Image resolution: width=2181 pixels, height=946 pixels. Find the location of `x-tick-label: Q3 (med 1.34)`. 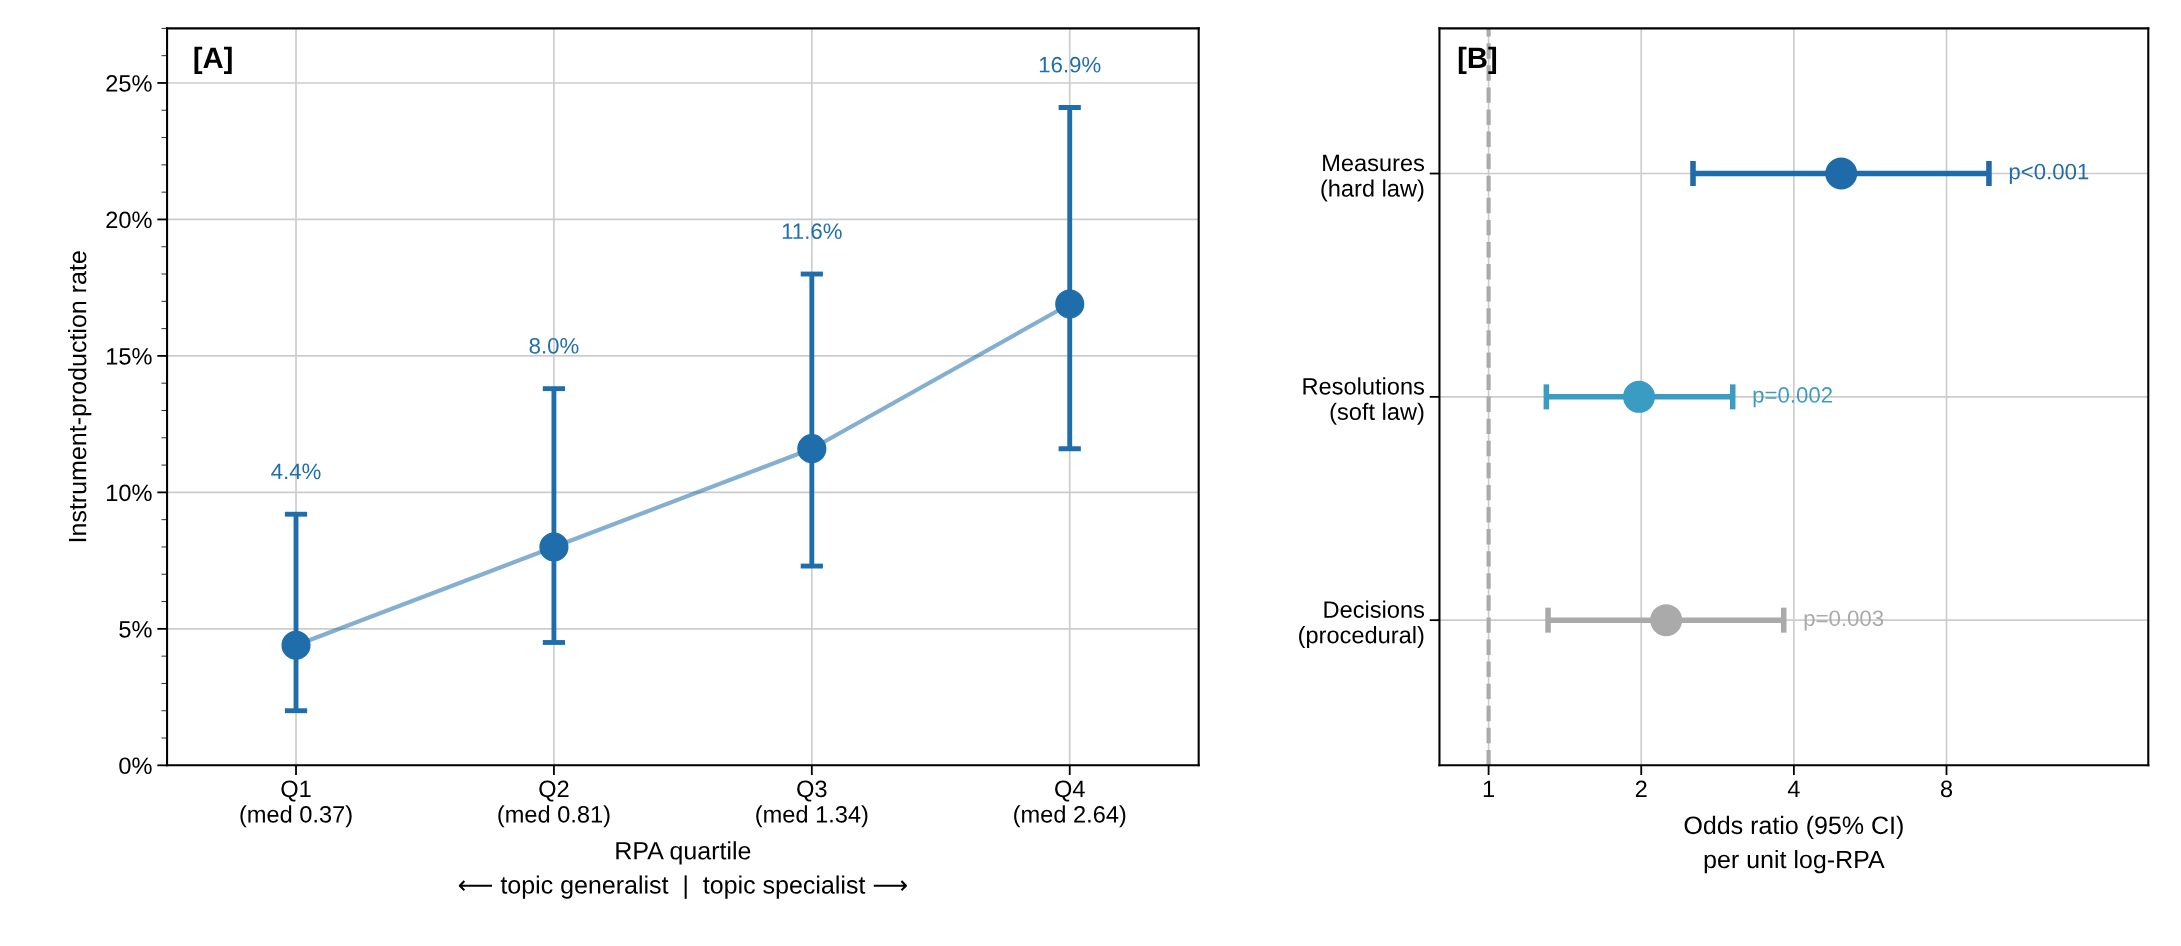

x-tick-label: Q3 (med 1.34) is located at coordinates (812, 804).